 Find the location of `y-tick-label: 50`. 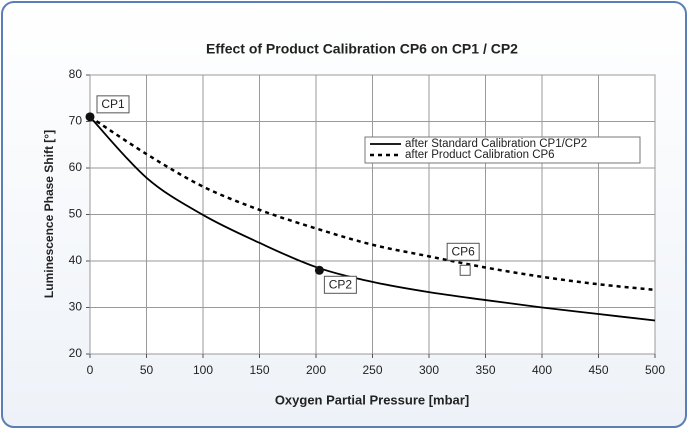

y-tick-label: 50 is located at coordinates (76, 214).